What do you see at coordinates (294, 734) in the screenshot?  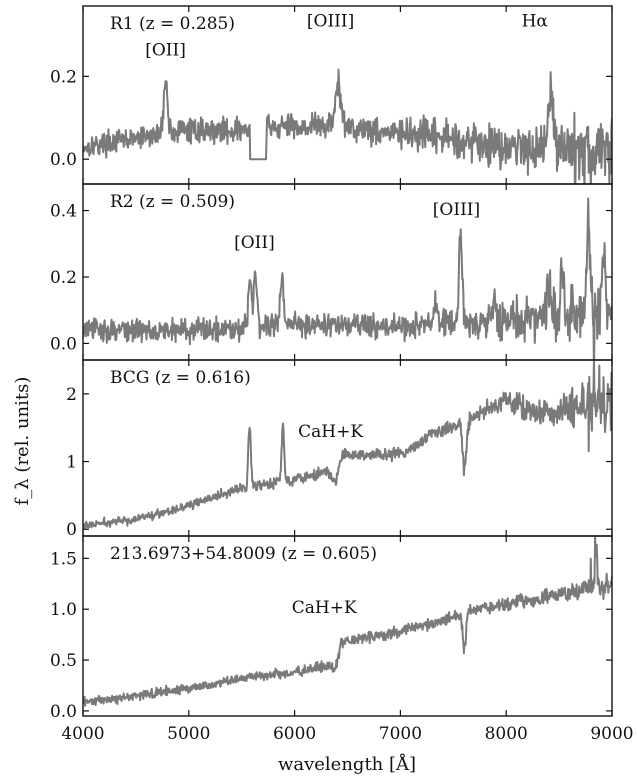 I see `x-tick-label: 6000` at bounding box center [294, 734].